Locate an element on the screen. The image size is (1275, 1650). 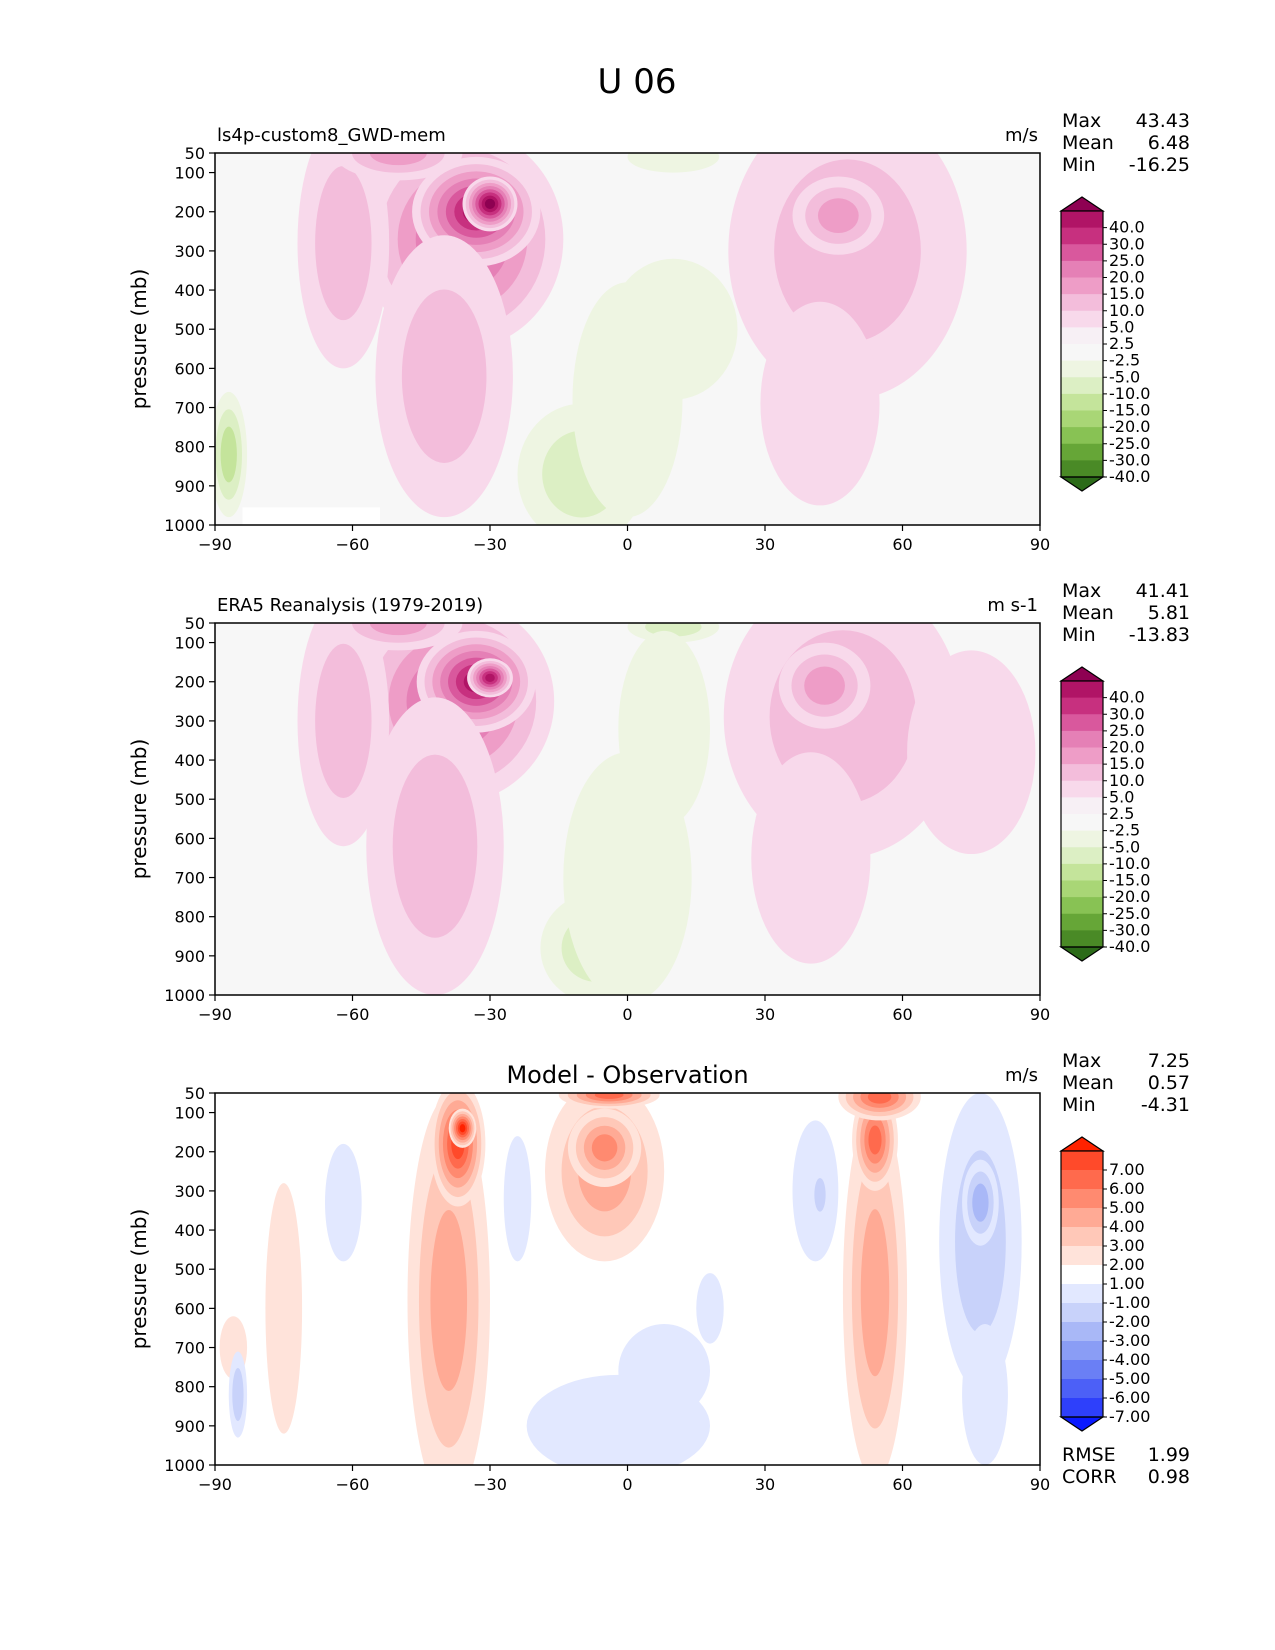
colorbar-tick-label: 6.00 is located at coordinates (1127, 1188).